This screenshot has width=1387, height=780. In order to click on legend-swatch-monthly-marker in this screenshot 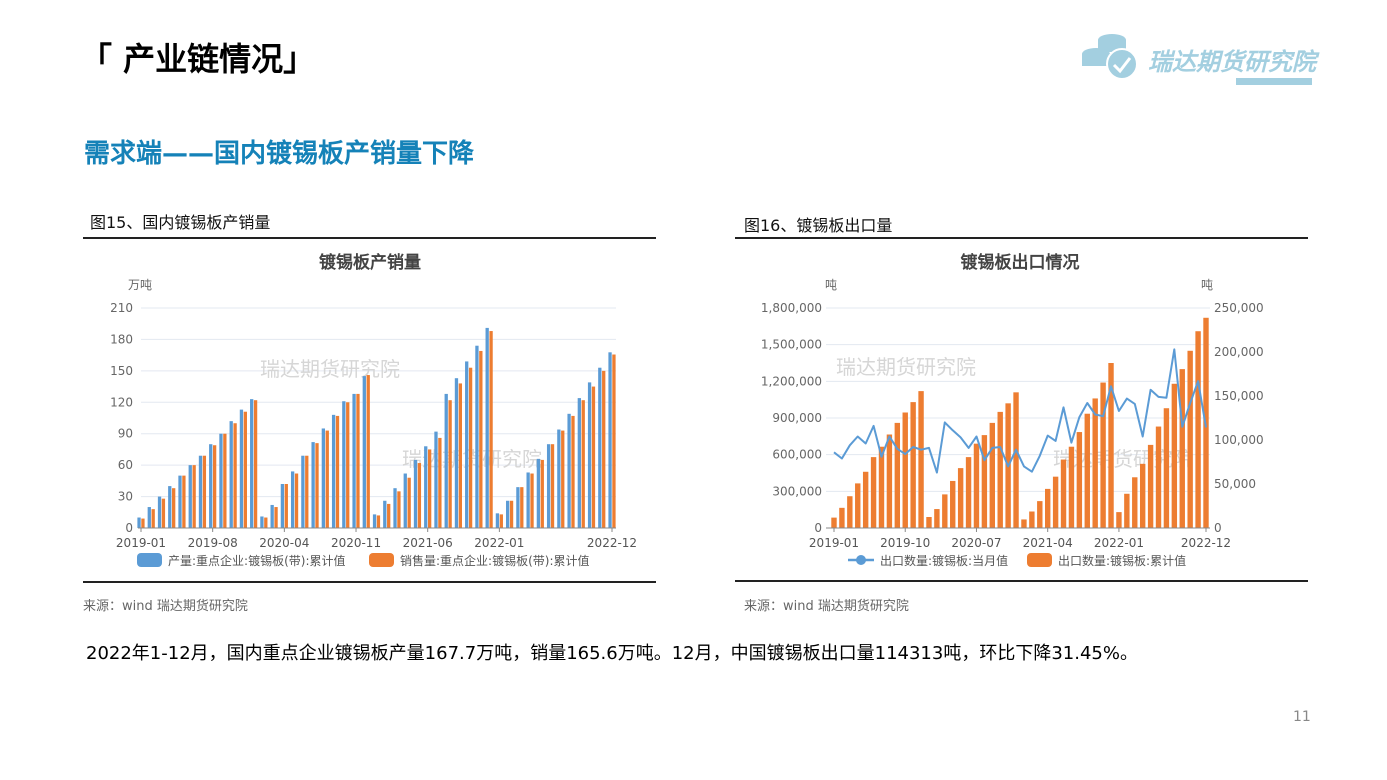, I will do `click(861, 560)`.